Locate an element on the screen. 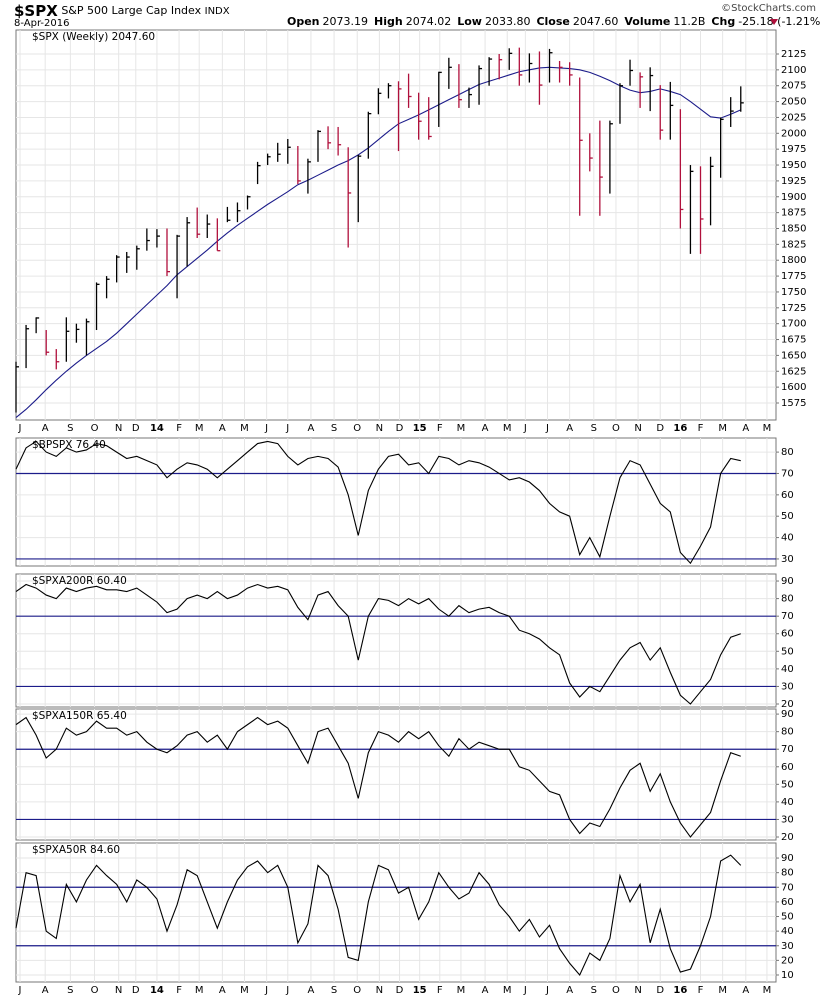  y-tick-label: 1850 is located at coordinates (793, 228).